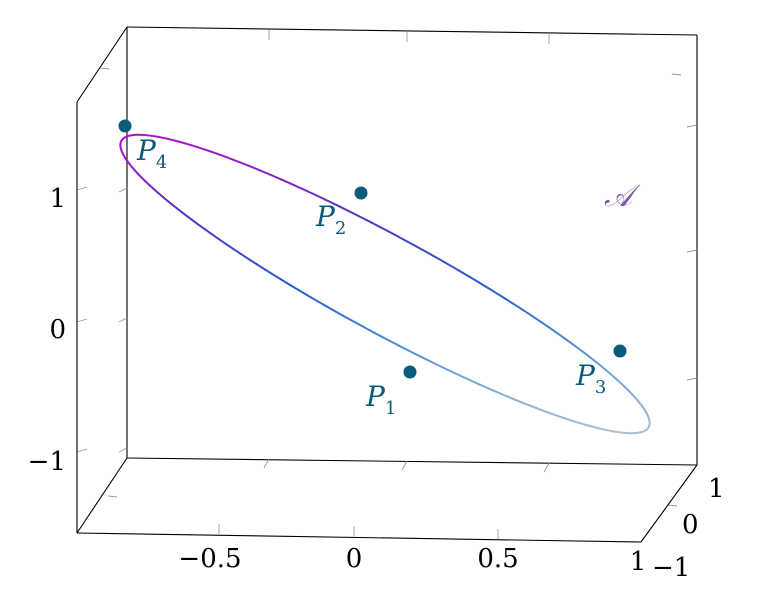 This screenshot has height=602, width=770. Describe the element at coordinates (716, 489) in the screenshot. I see `y-tick-label-1: 1` at that location.